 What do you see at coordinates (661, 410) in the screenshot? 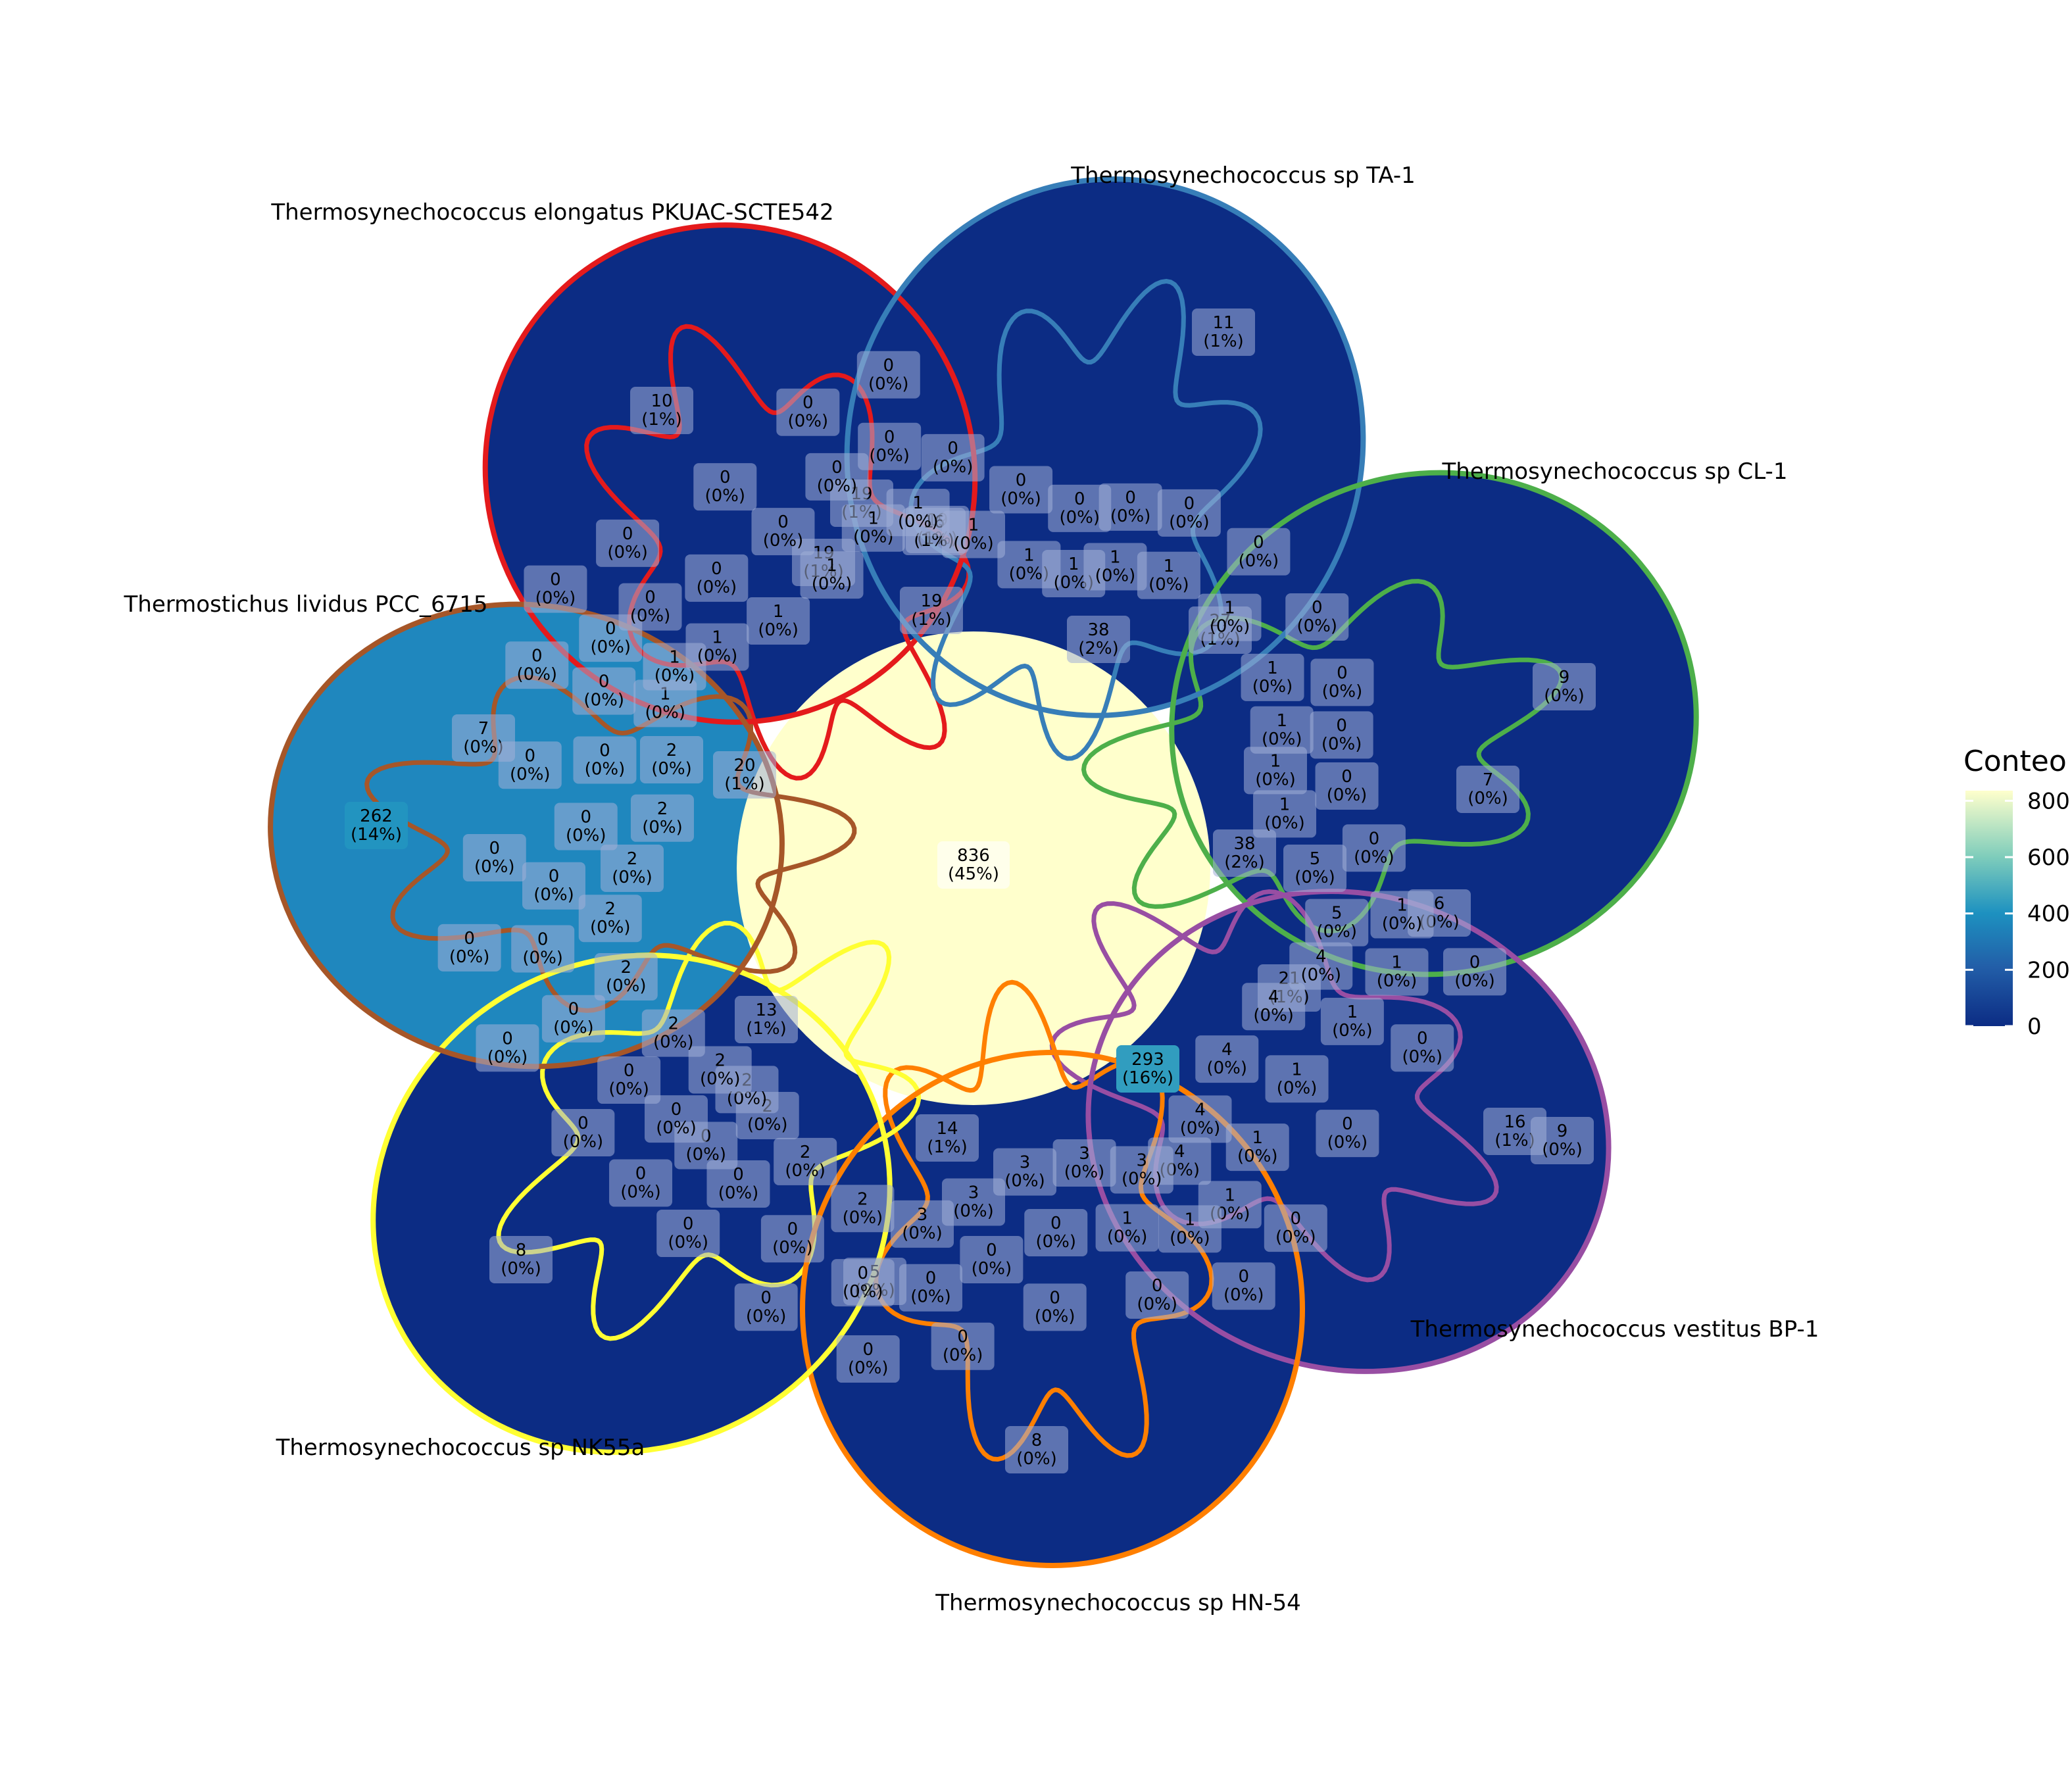
I see `region-label: 10(1%)` at bounding box center [661, 410].